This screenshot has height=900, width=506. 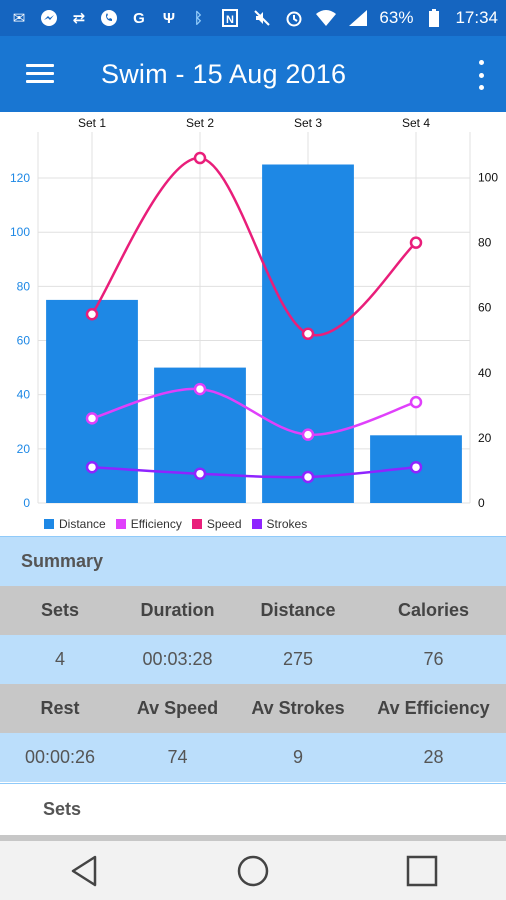 I want to click on google-icon: G, so click(x=139, y=18).